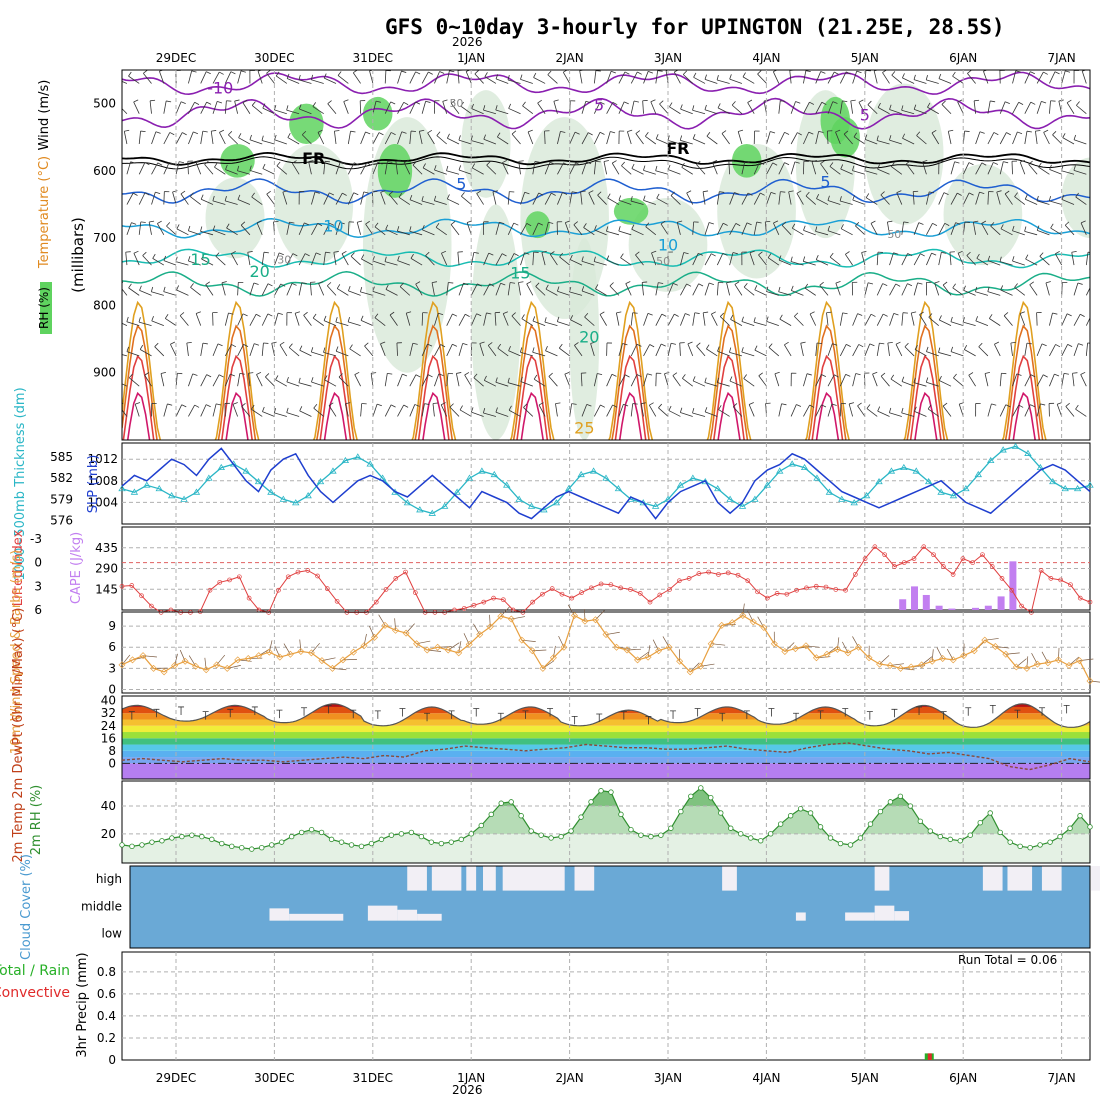 The image size is (1100, 1100). I want to click on date-label-bottom: 31DEC, so click(373, 1078).